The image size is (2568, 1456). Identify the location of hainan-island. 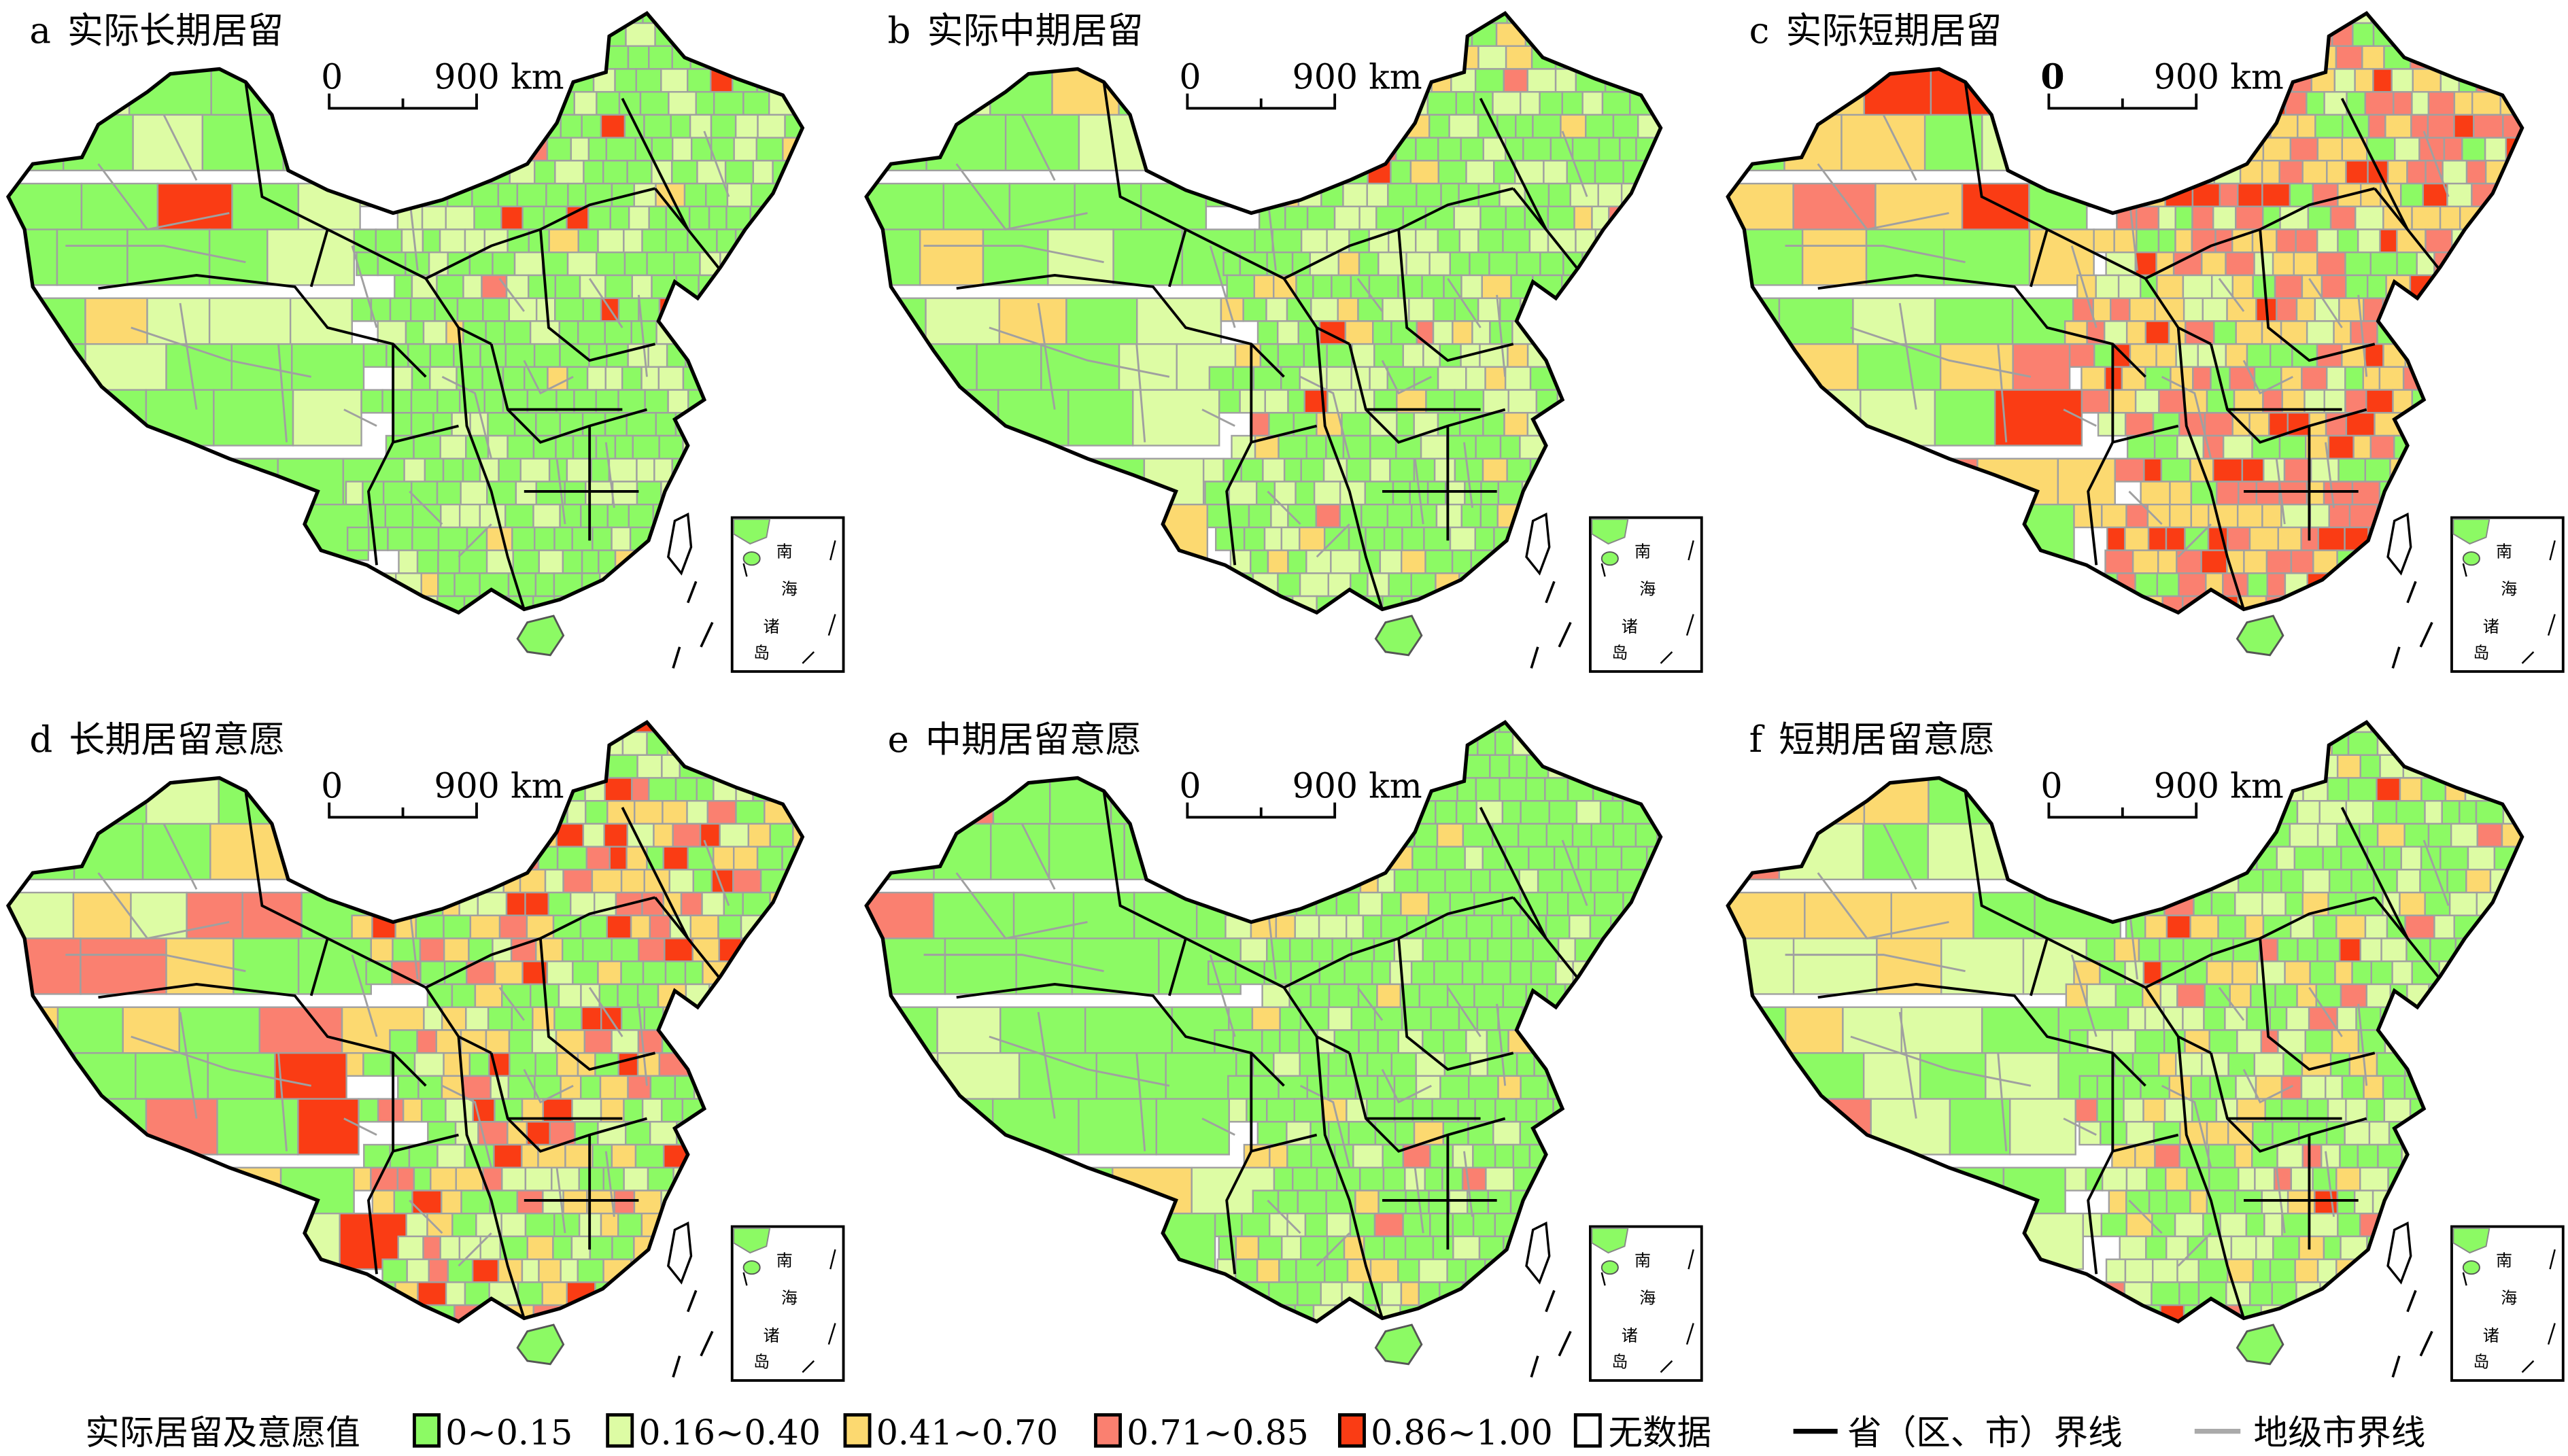
(2260, 636).